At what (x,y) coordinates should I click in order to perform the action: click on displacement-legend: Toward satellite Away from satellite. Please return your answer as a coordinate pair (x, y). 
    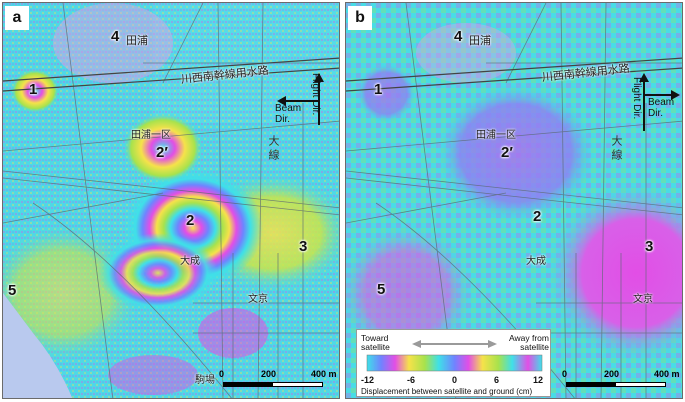
    Looking at the image, I should click on (453, 363).